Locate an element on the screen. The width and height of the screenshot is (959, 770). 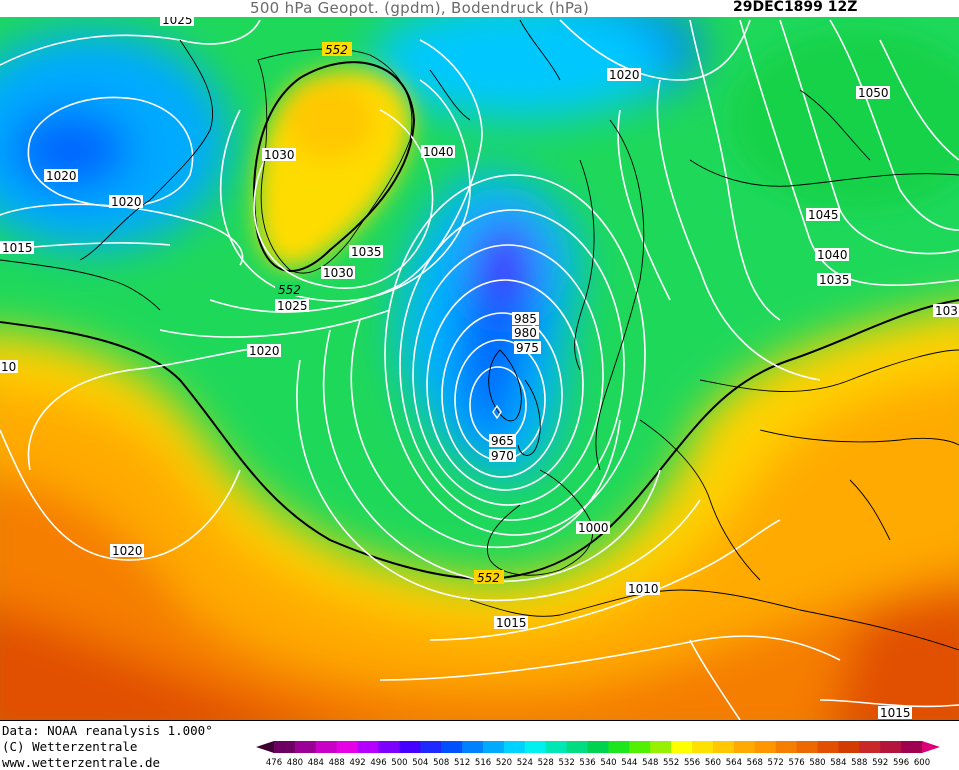
colorbar-tick-label: 560 is located at coordinates (713, 763).